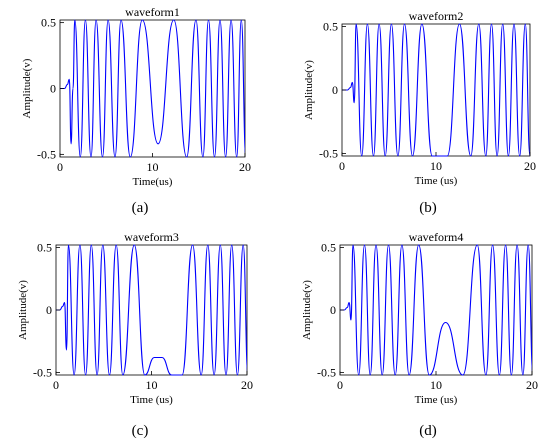  I want to click on chart-title: waveform2, so click(436, 16).